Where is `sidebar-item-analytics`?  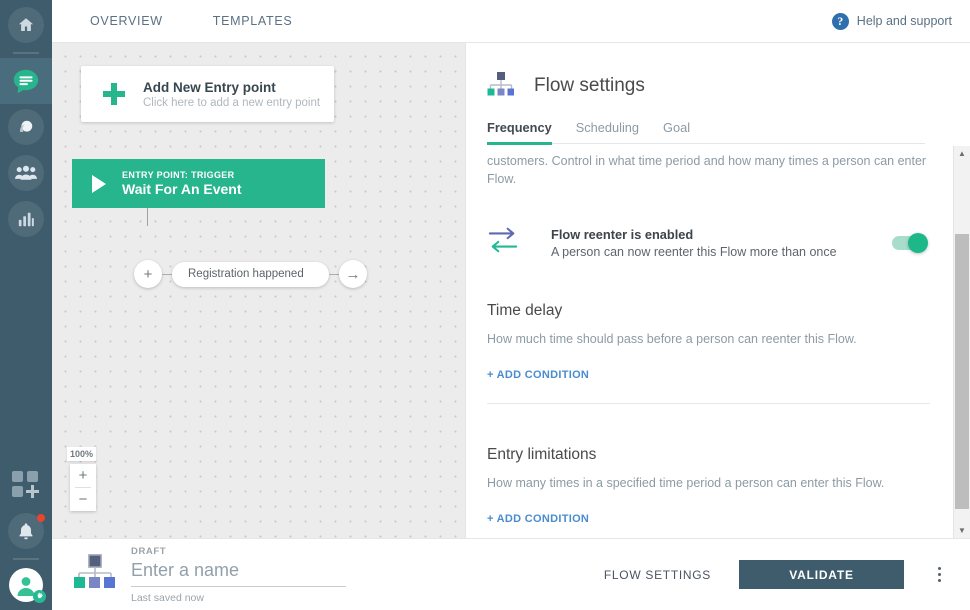 sidebar-item-analytics is located at coordinates (26, 219).